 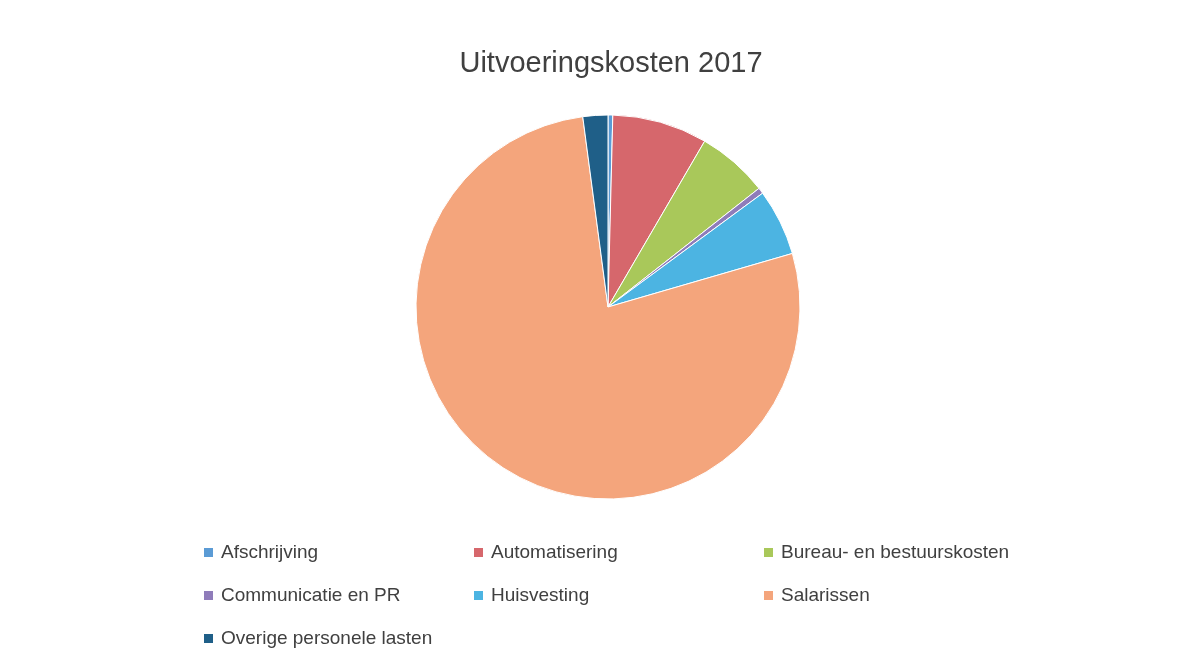 What do you see at coordinates (554, 552) in the screenshot?
I see `legend-label: Automatisering` at bounding box center [554, 552].